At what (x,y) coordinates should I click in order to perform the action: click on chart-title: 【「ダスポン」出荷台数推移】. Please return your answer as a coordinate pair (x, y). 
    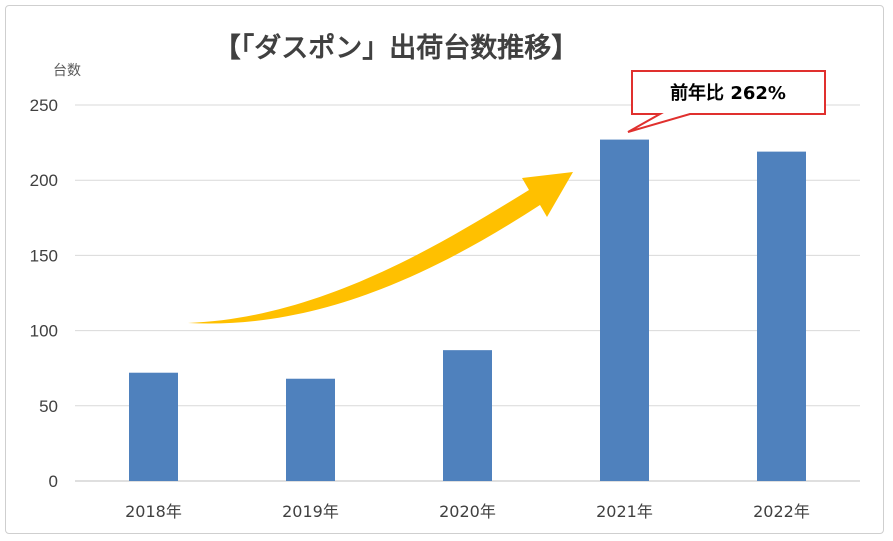
    Looking at the image, I should click on (396, 48).